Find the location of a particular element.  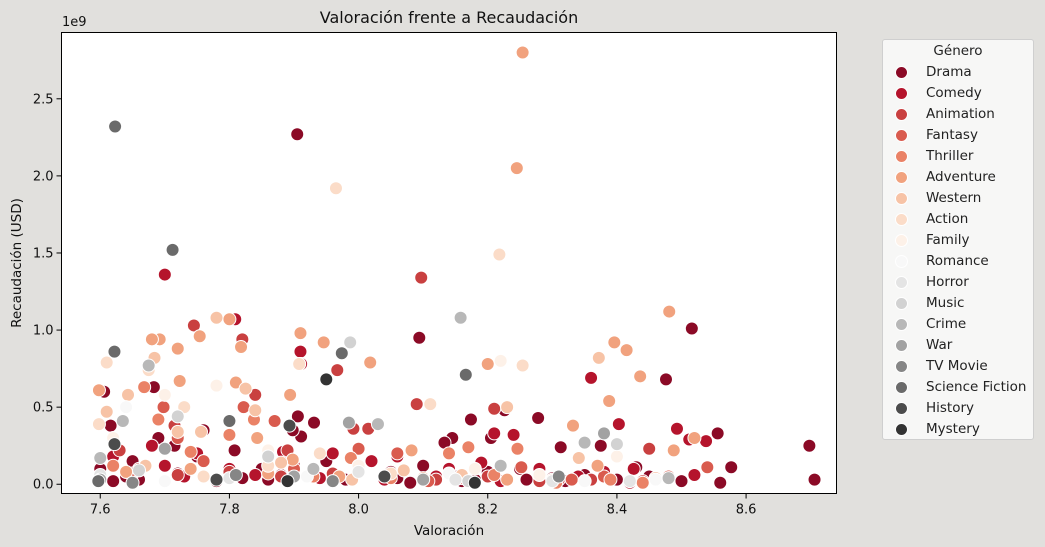

point-tv-movie is located at coordinates (132, 482).